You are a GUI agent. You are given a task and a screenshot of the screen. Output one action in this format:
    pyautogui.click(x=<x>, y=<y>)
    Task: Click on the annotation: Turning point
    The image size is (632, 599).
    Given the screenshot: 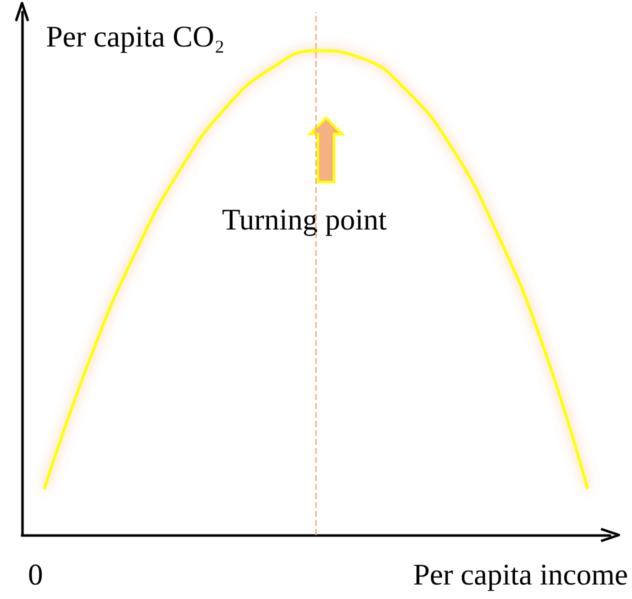 What is the action you would take?
    pyautogui.click(x=305, y=220)
    